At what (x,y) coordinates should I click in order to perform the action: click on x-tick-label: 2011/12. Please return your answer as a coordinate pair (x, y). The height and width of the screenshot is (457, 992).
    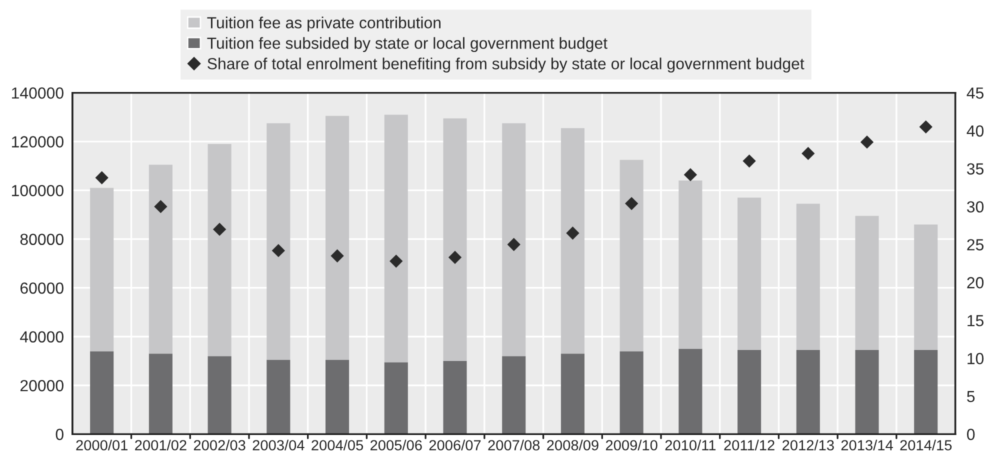
    Looking at the image, I should click on (749, 445).